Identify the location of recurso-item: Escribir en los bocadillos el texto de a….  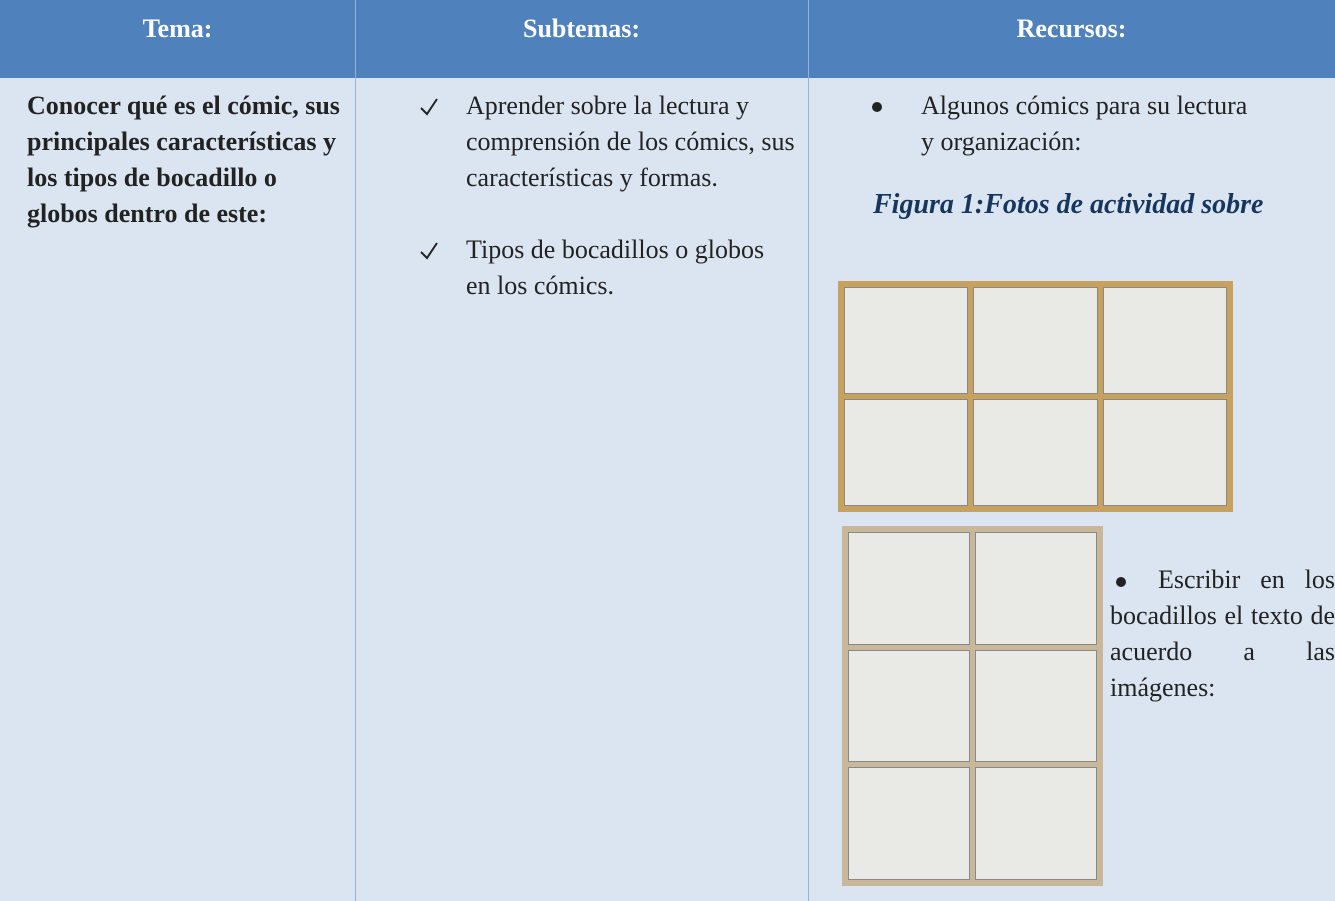
(1222, 633).